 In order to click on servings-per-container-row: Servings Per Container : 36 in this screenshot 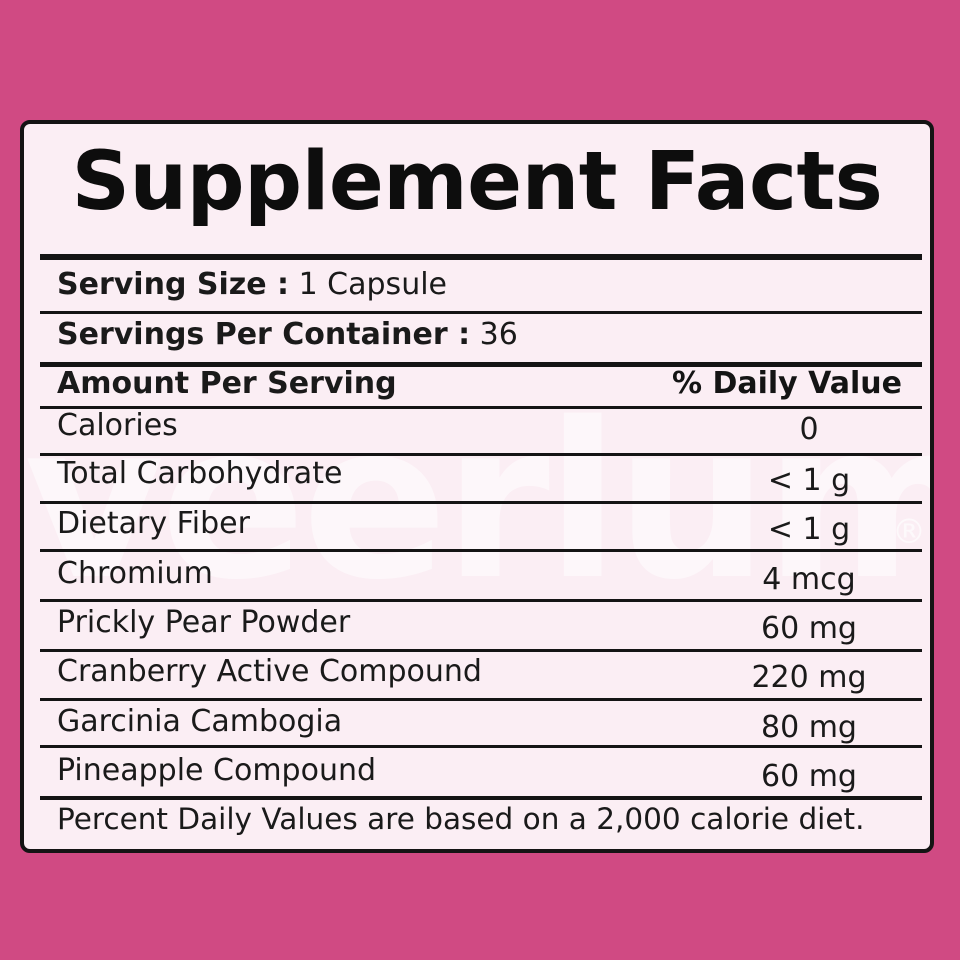, I will do `click(287, 335)`.